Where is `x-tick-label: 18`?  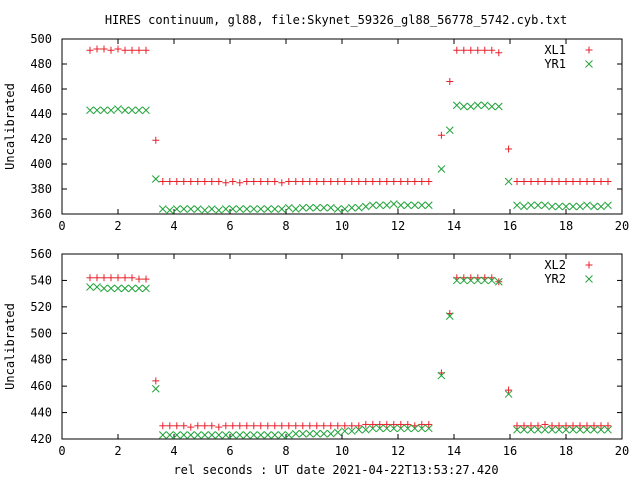 x-tick-label: 18 is located at coordinates (566, 226).